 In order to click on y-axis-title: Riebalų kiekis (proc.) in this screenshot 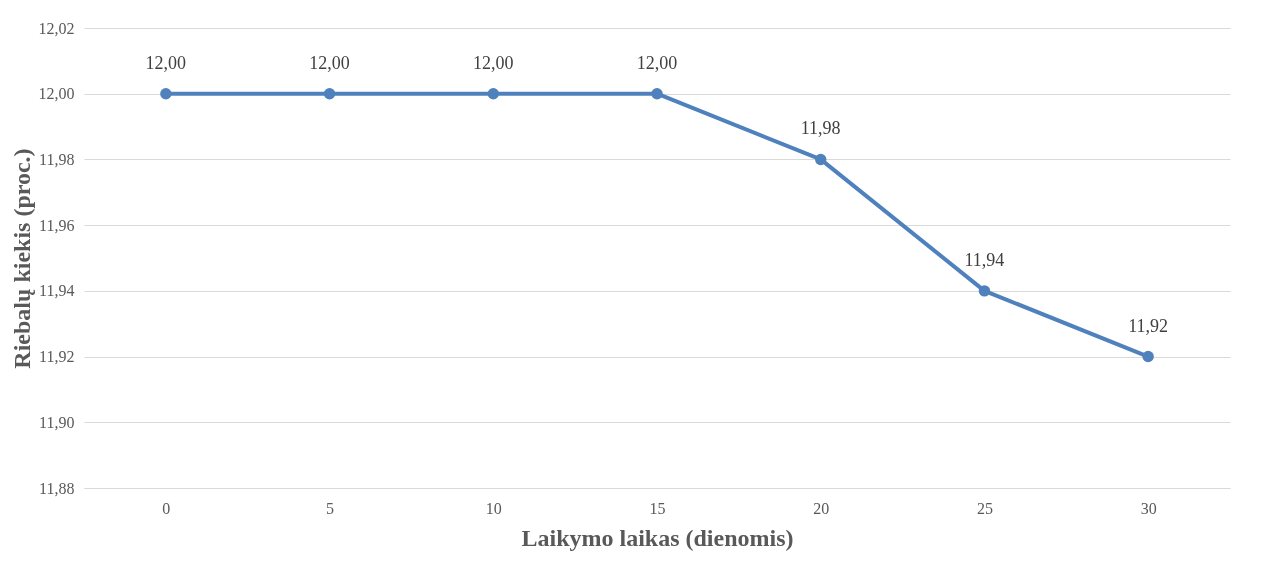, I will do `click(21, 258)`.